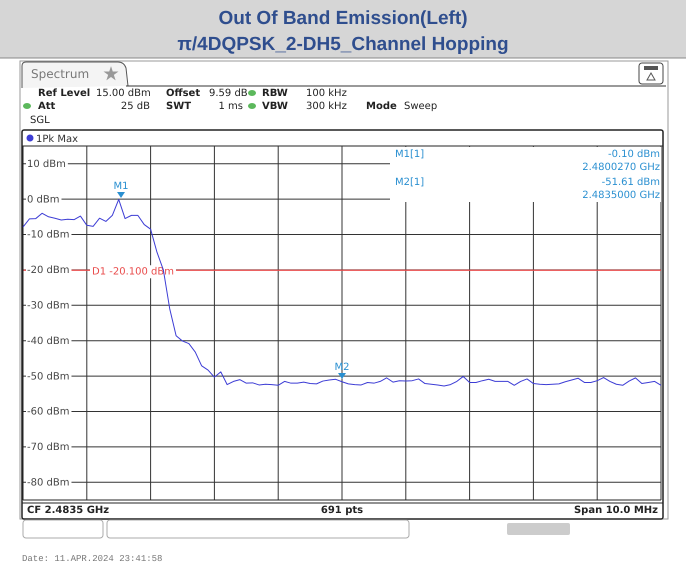 This screenshot has height=571, width=686. What do you see at coordinates (421, 106) in the screenshot?
I see `text: Sweep` at bounding box center [421, 106].